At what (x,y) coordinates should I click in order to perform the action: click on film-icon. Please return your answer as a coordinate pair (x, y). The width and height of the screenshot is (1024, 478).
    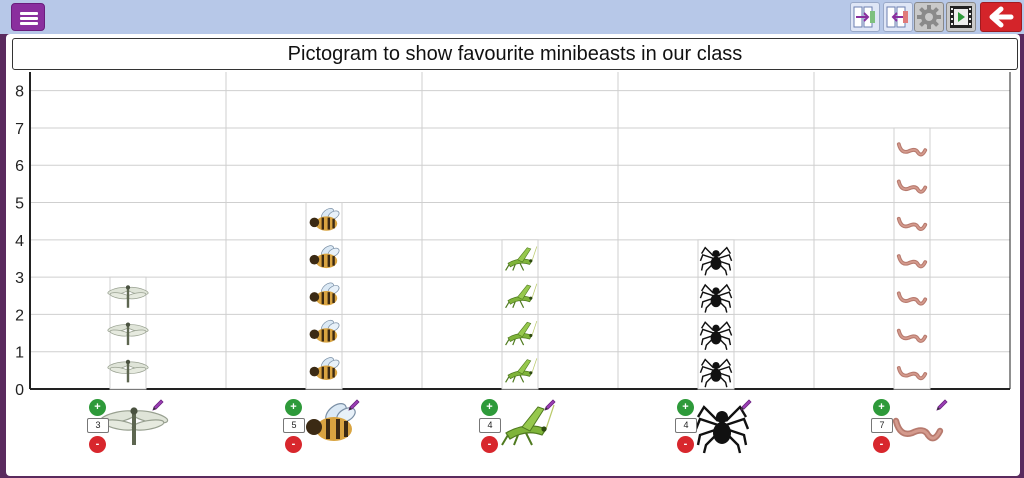
    Looking at the image, I should click on (961, 17).